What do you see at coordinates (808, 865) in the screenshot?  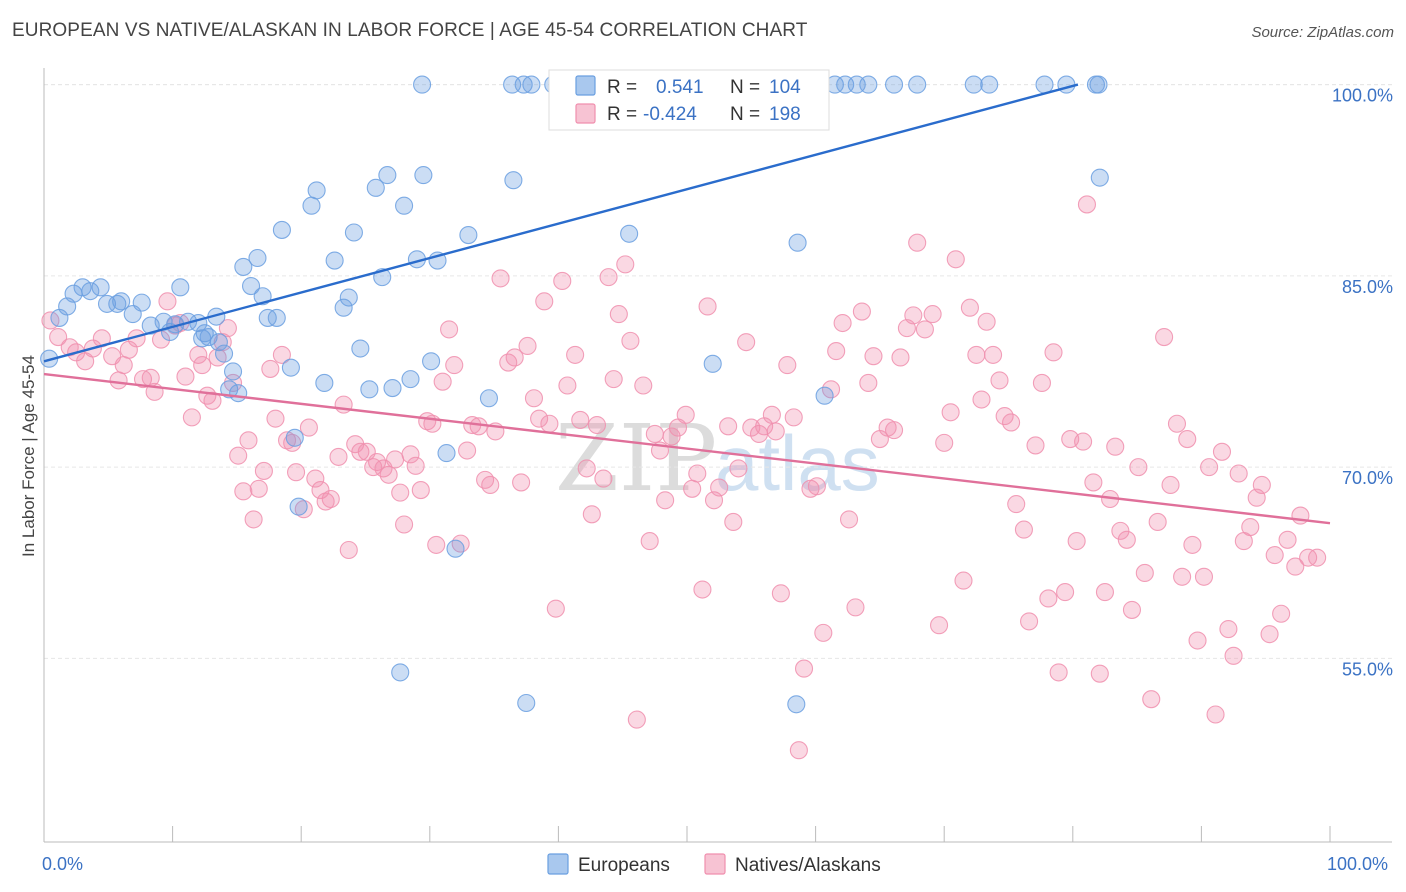 I see `legend-label-natives: Natives/Alaskans` at bounding box center [808, 865].